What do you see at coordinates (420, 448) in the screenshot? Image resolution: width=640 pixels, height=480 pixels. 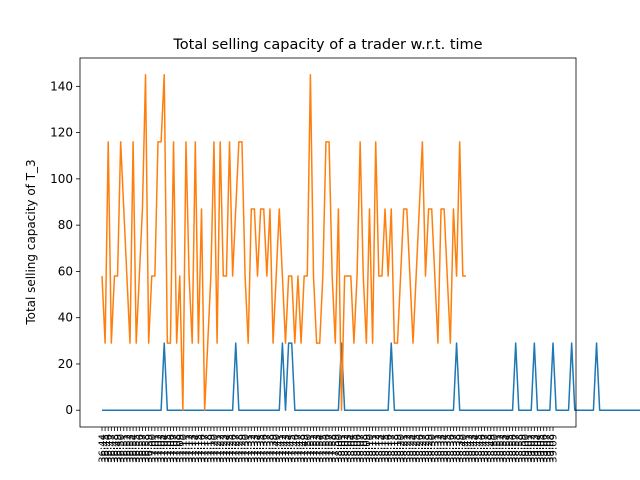 I see `x-tick-label: 38:26` at bounding box center [420, 448].